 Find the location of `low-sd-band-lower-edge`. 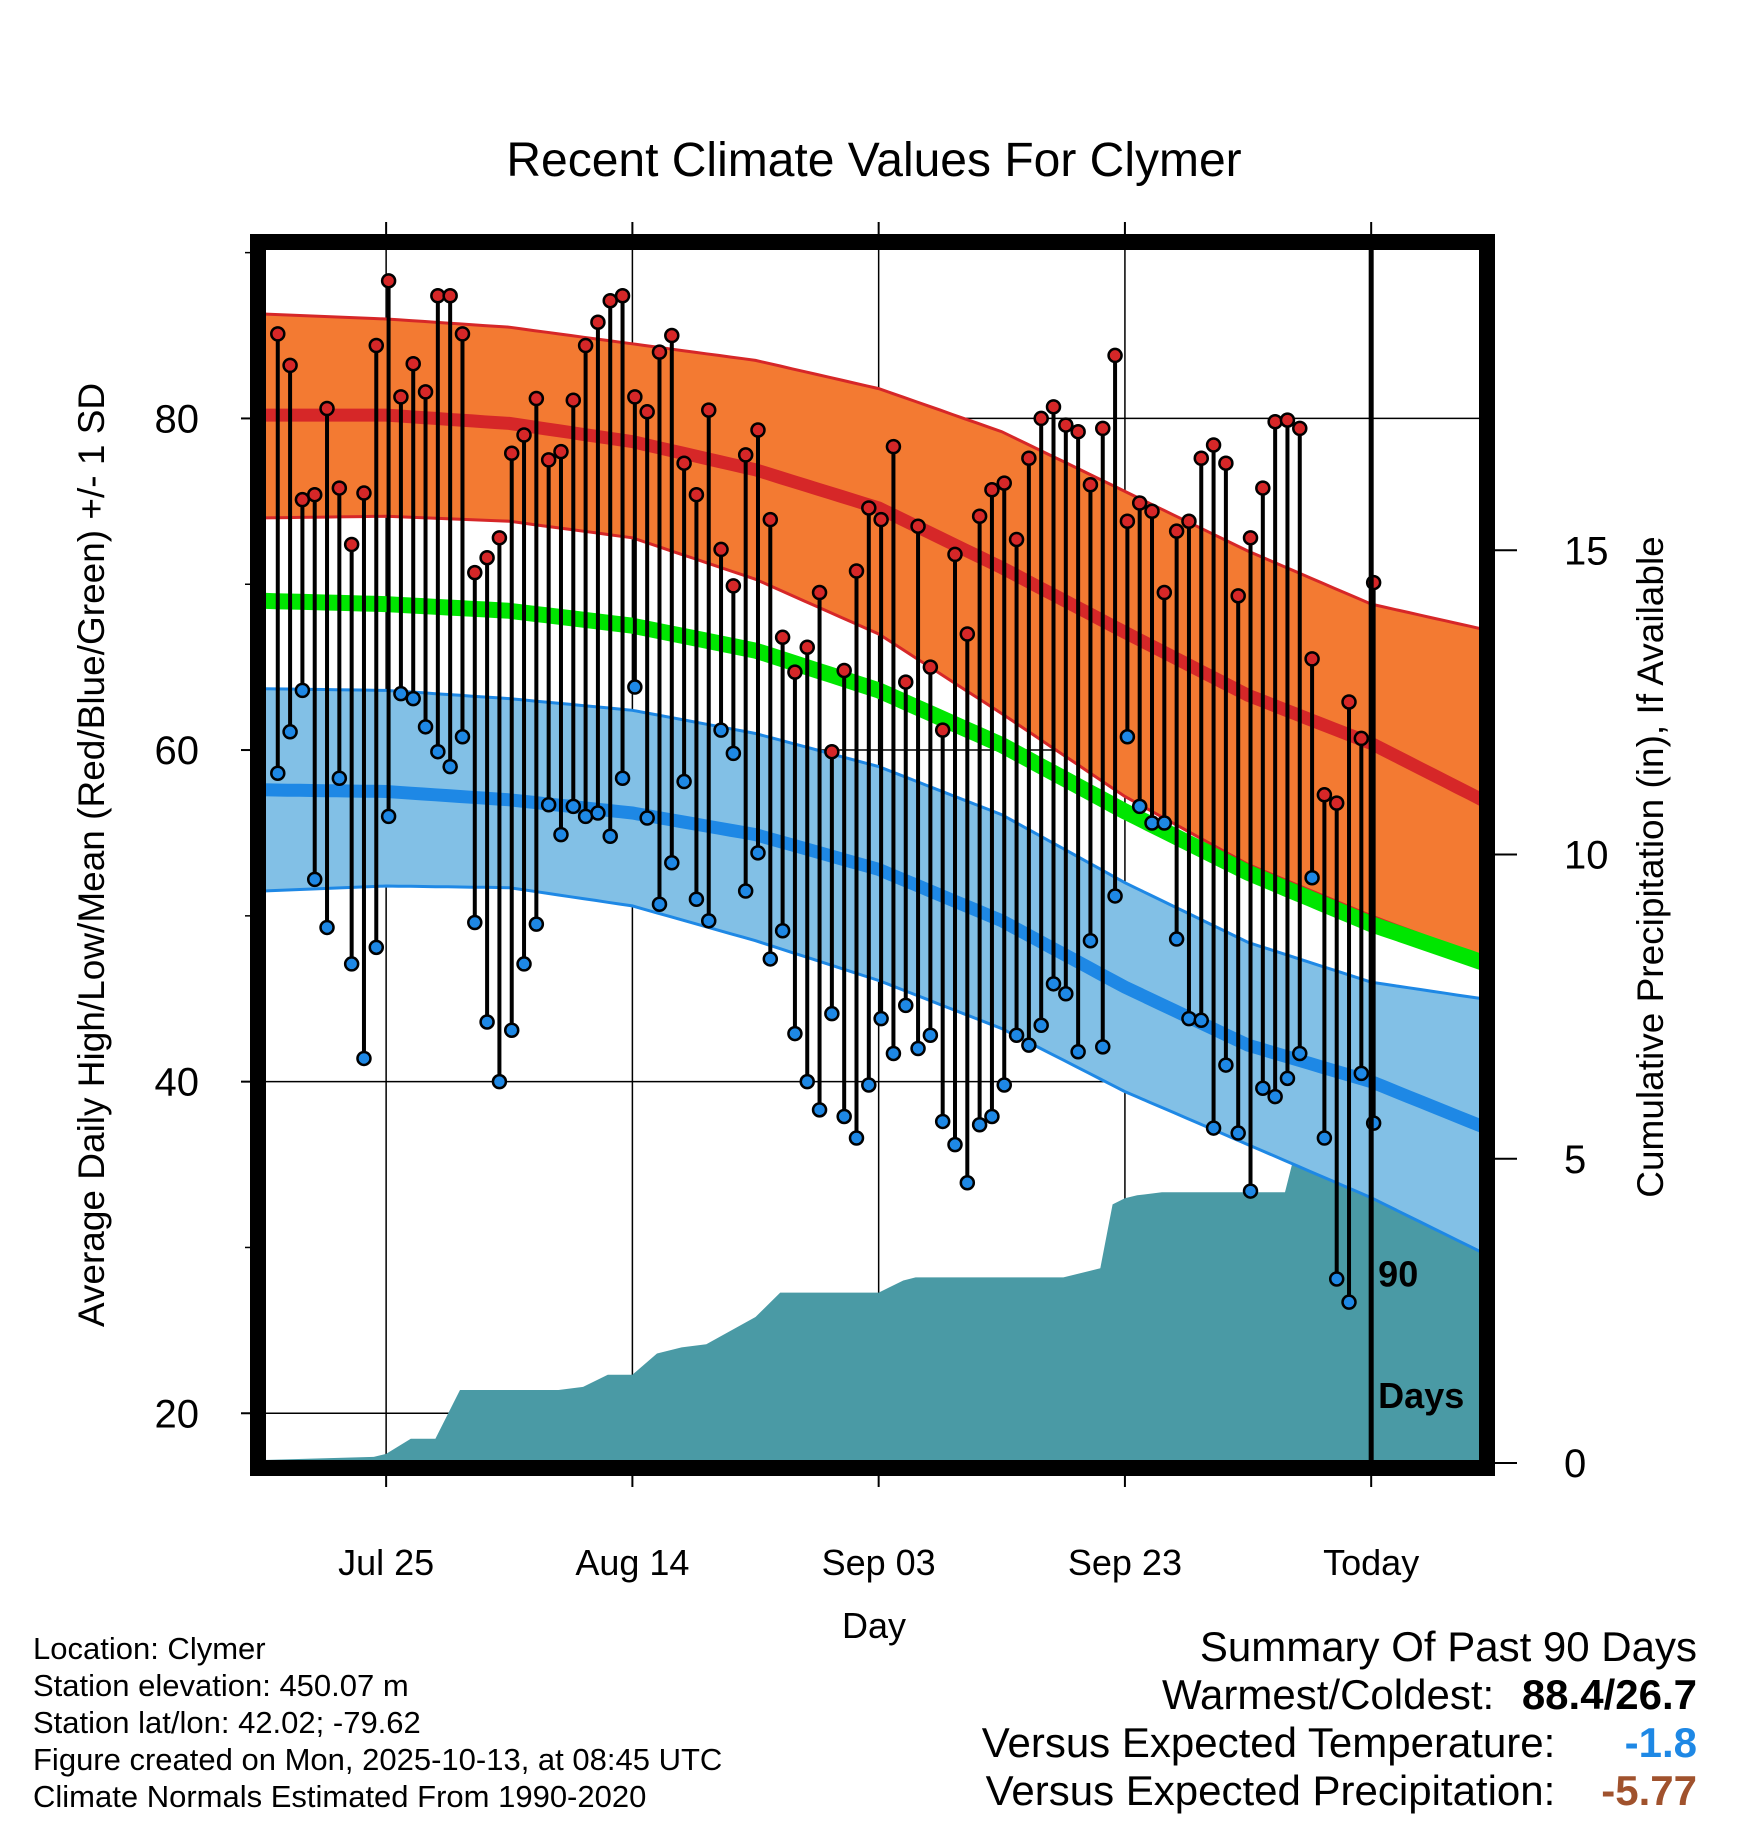

low-sd-band-lower-edge is located at coordinates (872, 1069).